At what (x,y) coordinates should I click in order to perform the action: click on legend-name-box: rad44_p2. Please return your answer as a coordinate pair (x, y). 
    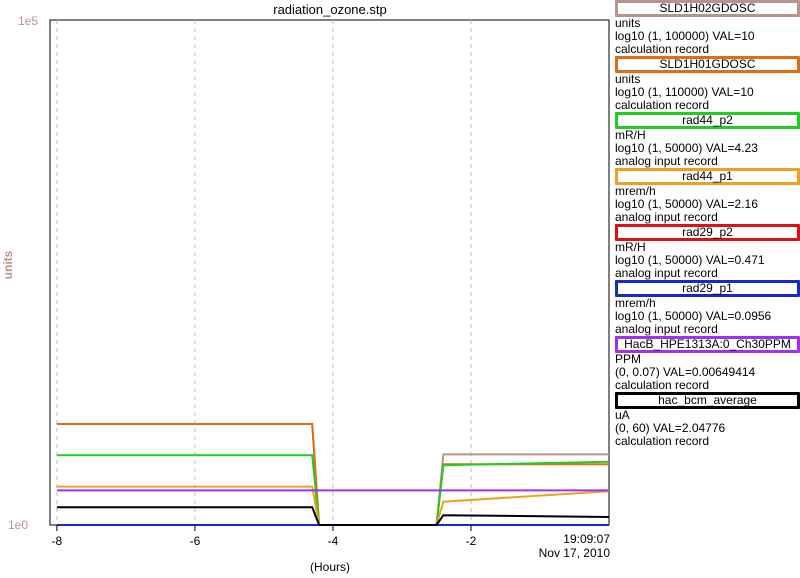
    Looking at the image, I should click on (707, 120).